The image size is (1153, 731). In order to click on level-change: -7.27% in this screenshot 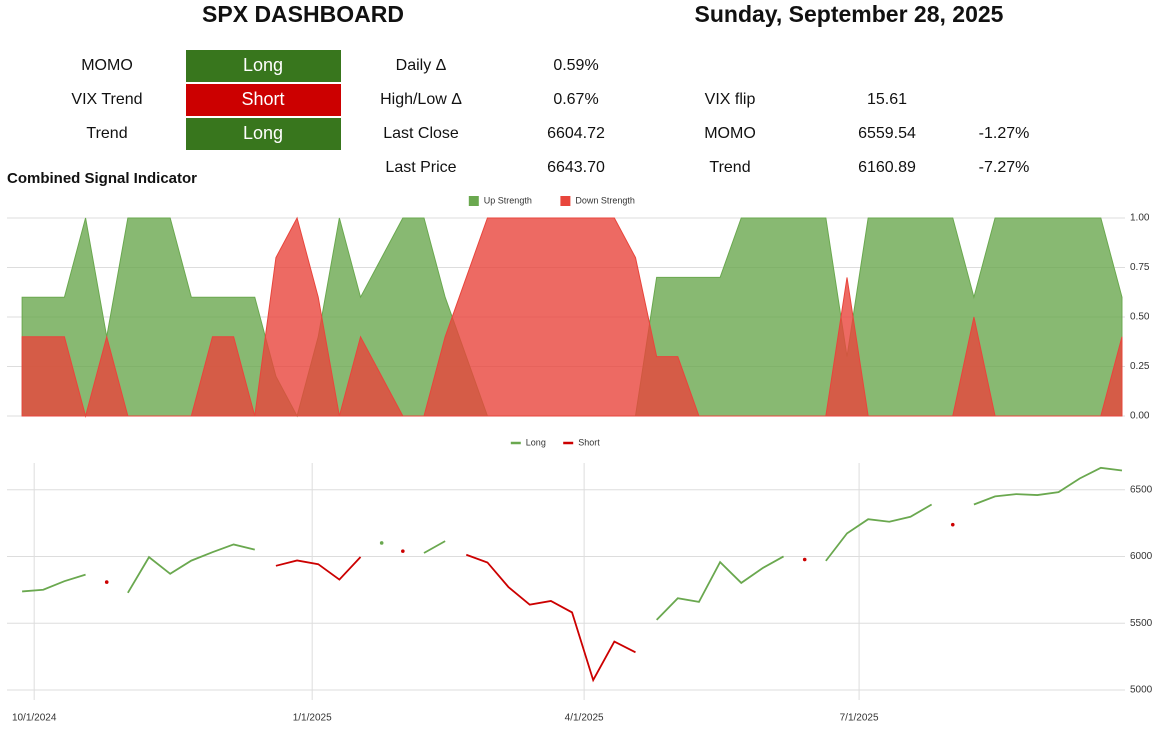, I will do `click(1004, 167)`.